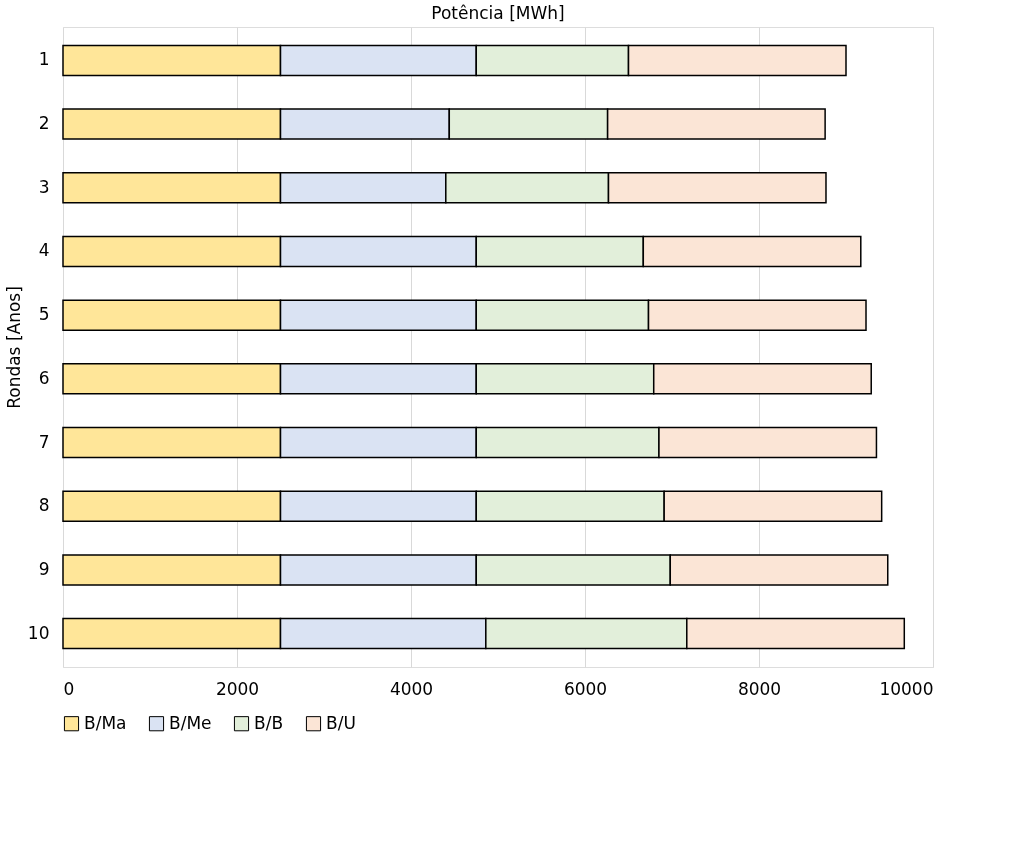 This screenshot has width=1032, height=861. Describe the element at coordinates (269, 722) in the screenshot. I see `legend-label: B/B` at that location.